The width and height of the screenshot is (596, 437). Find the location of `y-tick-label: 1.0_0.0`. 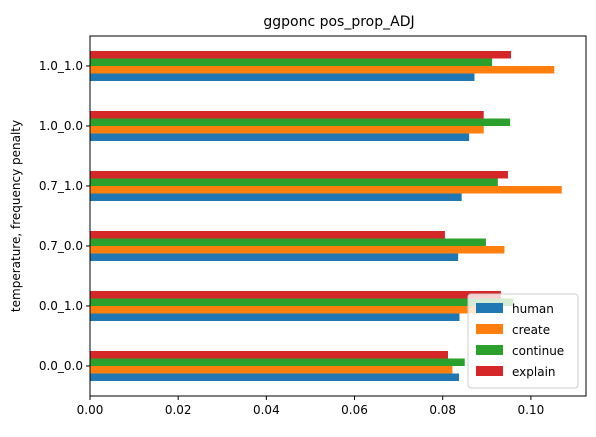

y-tick-label: 1.0_0.0 is located at coordinates (61, 126).